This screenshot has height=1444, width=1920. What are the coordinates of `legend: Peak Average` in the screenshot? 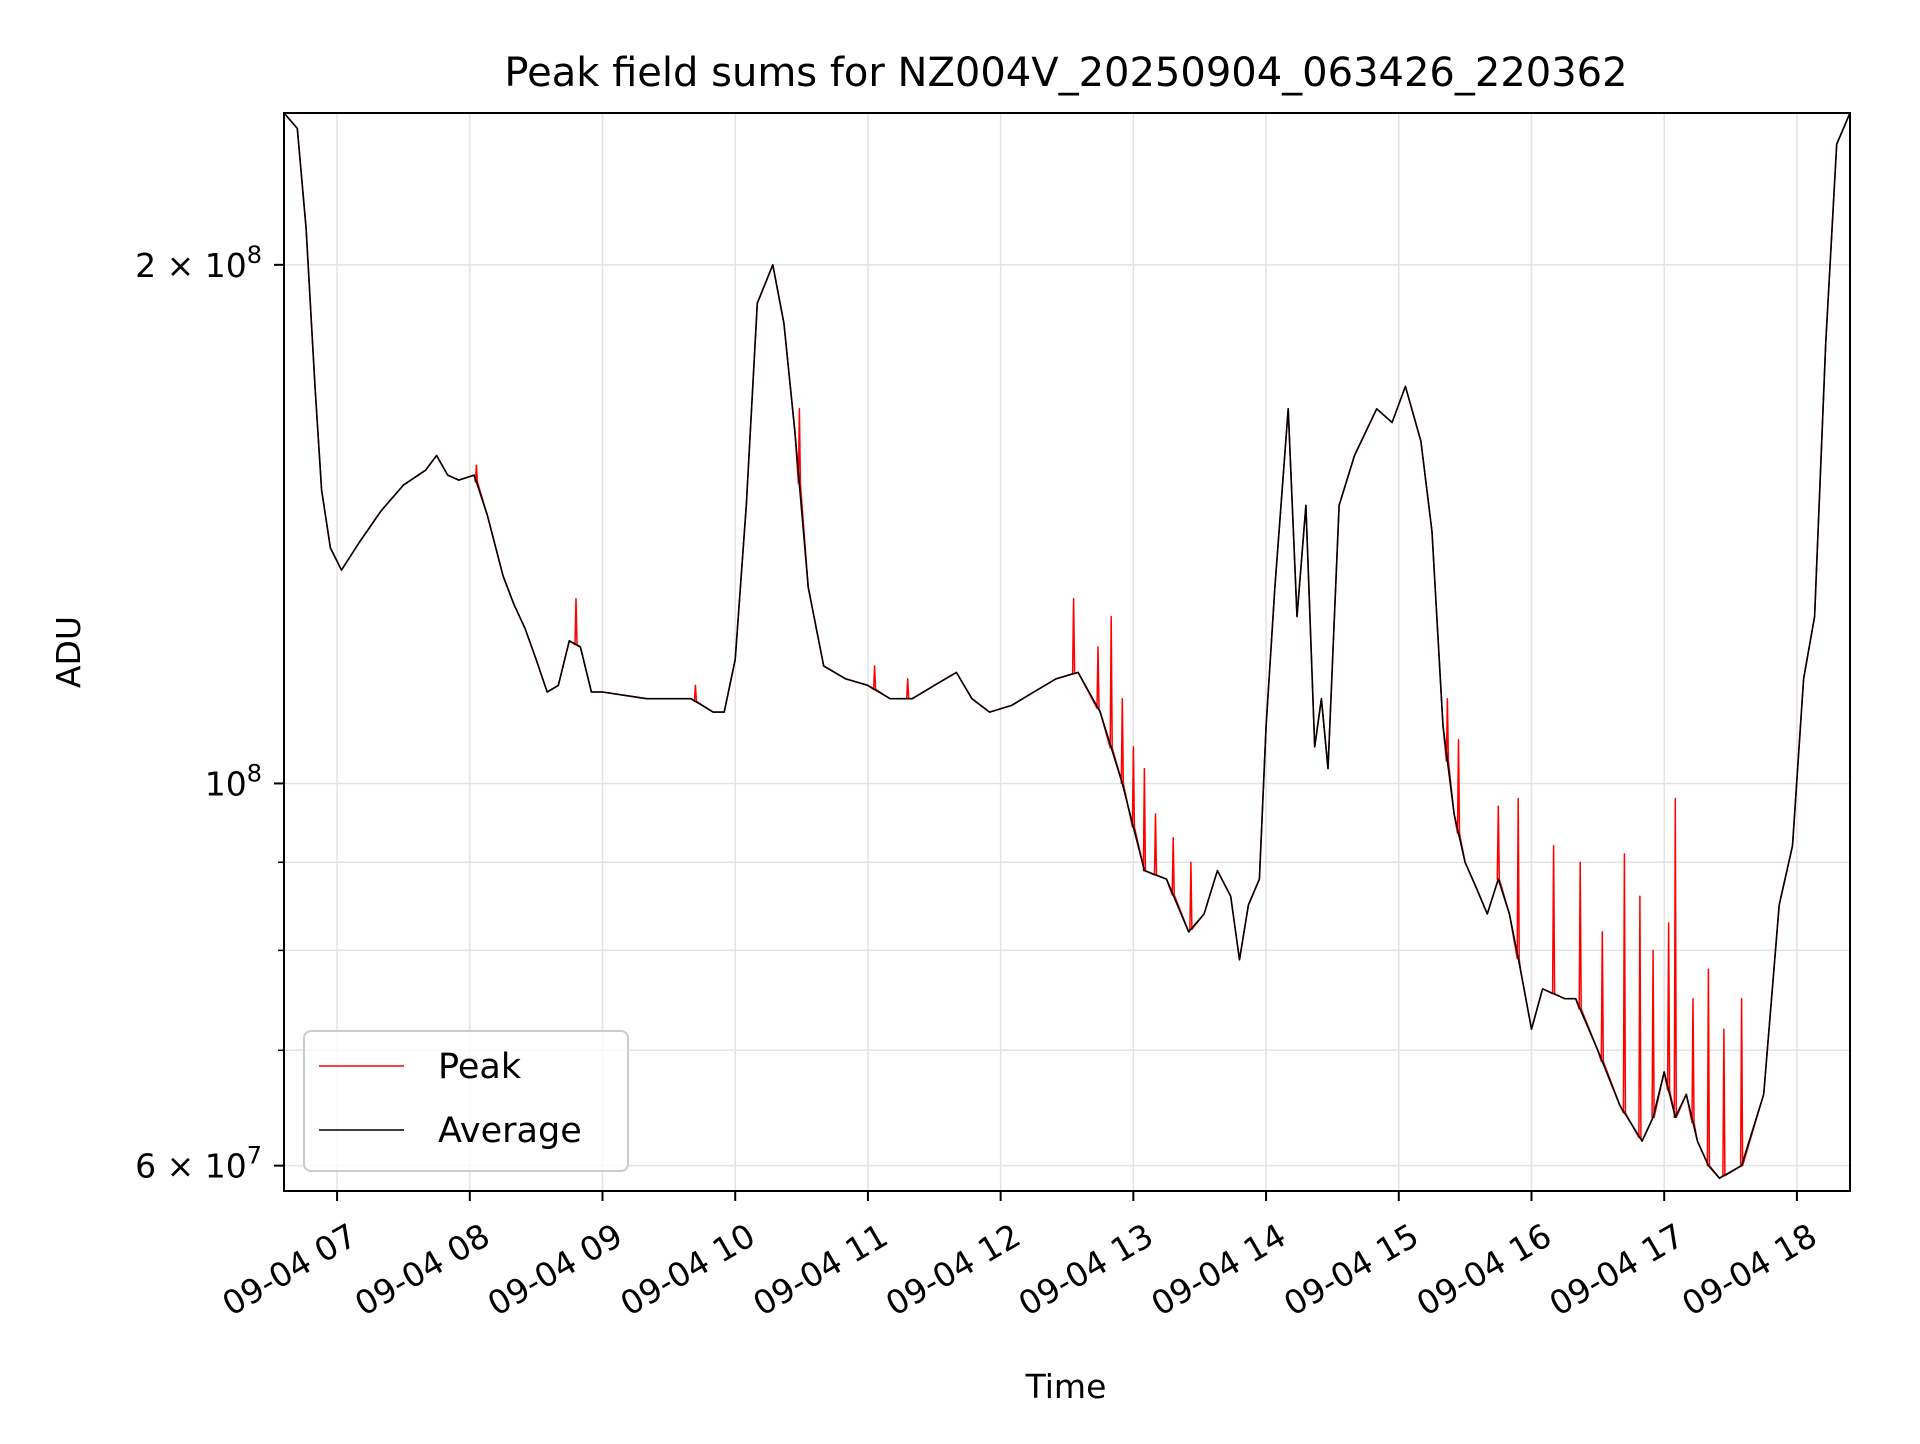 It's located at (466, 1101).